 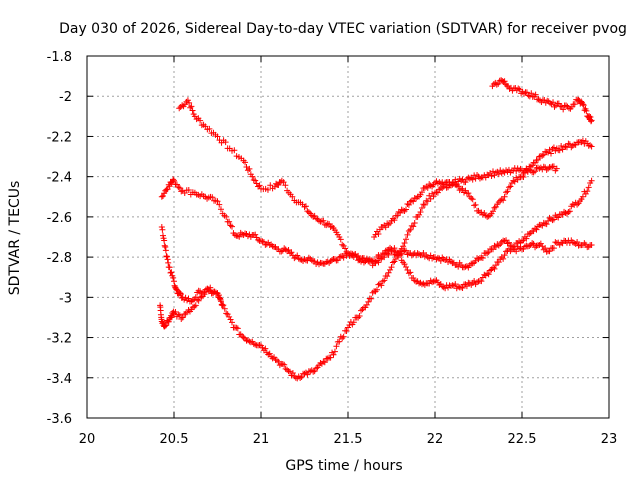 What do you see at coordinates (59, 57) in the screenshot?
I see `y-tick-label: -1.8` at bounding box center [59, 57].